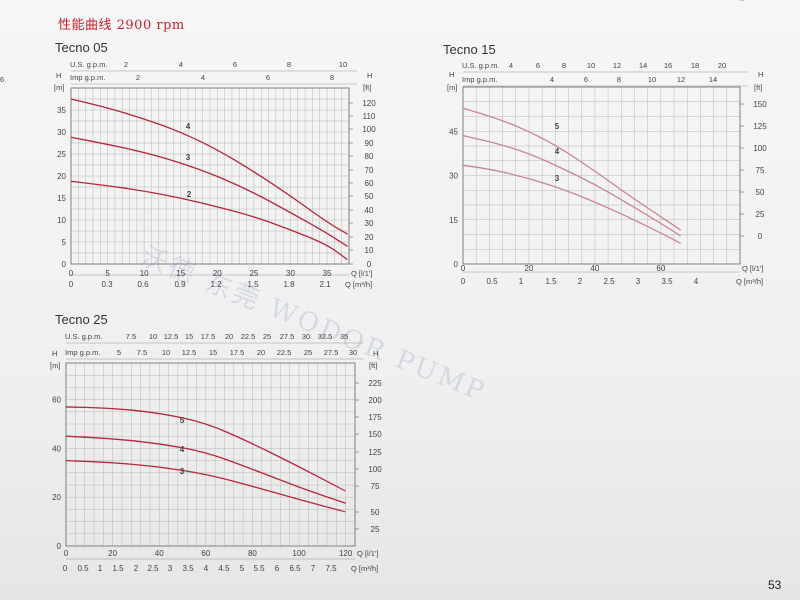 The height and width of the screenshot is (600, 800). I want to click on curve-label-tecno05-2: 2, so click(189, 194).